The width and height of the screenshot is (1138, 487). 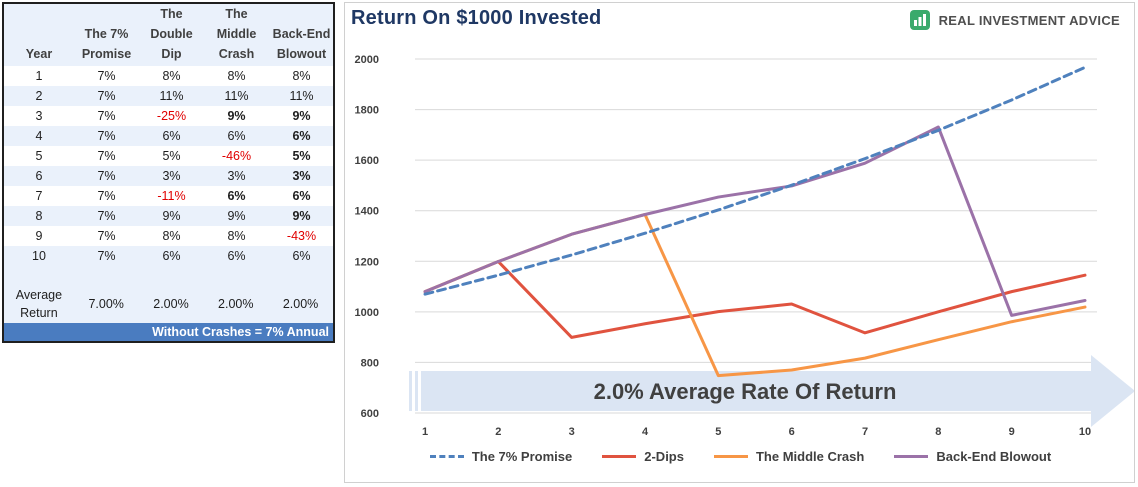 I want to click on x-tick-label: 7, so click(x=865, y=432).